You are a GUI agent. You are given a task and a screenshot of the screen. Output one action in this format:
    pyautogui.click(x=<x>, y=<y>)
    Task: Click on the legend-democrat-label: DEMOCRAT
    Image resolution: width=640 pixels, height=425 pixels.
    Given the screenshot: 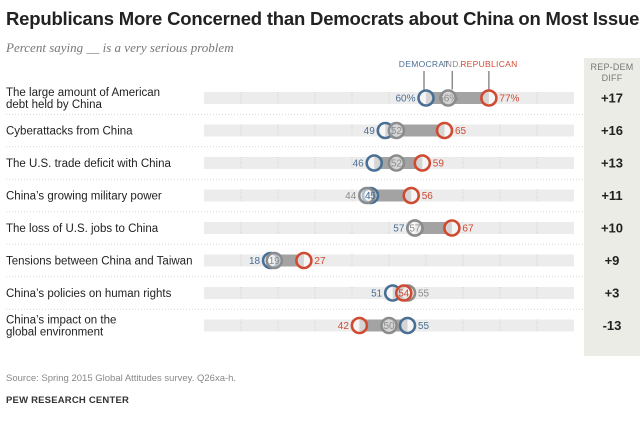 What is the action you would take?
    pyautogui.click(x=424, y=64)
    